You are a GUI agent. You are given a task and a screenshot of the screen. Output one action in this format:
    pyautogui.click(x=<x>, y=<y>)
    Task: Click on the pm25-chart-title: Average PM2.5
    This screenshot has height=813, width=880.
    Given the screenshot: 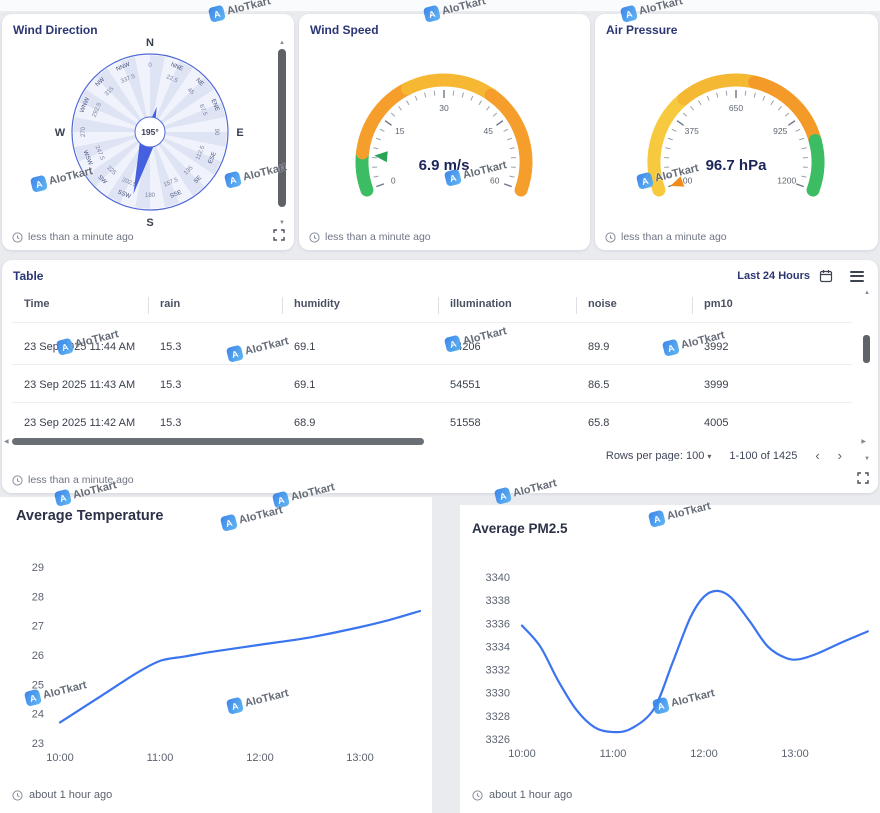 What is the action you would take?
    pyautogui.click(x=520, y=528)
    